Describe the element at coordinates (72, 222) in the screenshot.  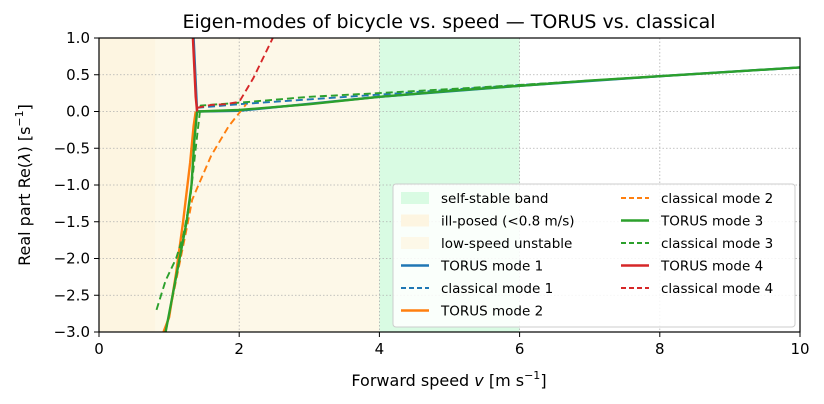
I see `y-tick-label: −1.5` at that location.